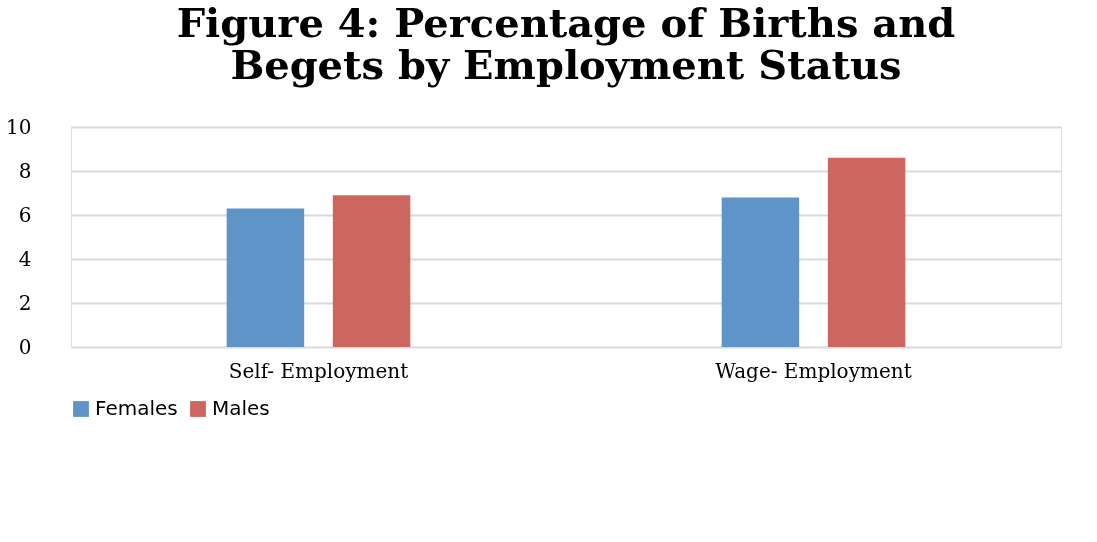 This screenshot has width=1097, height=542. What do you see at coordinates (25, 170) in the screenshot?
I see `y-tick-label: 8` at bounding box center [25, 170].